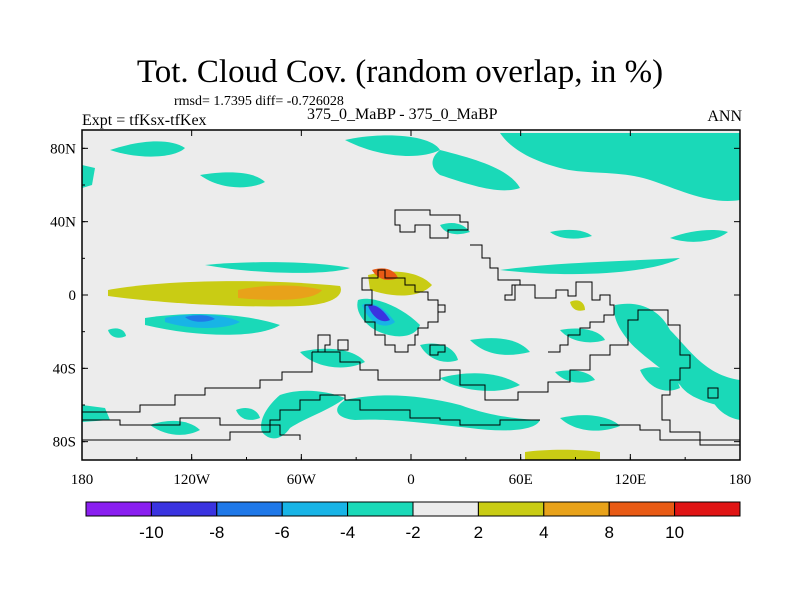 The height and width of the screenshot is (600, 800). What do you see at coordinates (724, 116) in the screenshot?
I see `season-label: ANN` at bounding box center [724, 116].